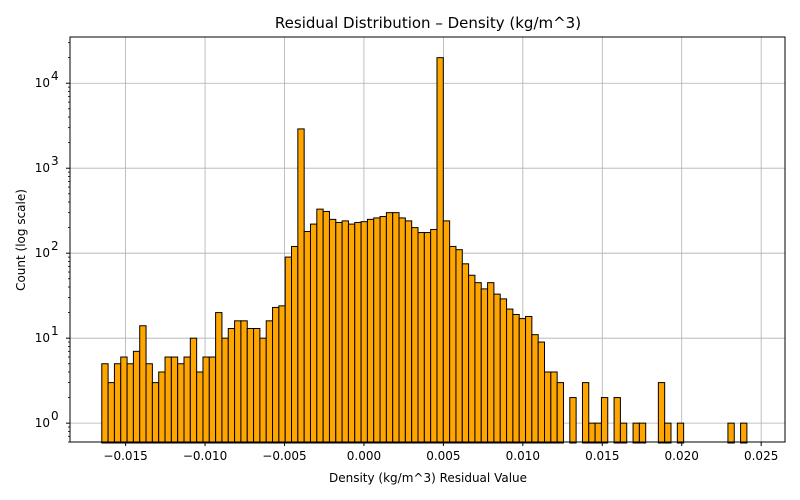 This screenshot has height=500, width=800. I want to click on x-tick-label: 0.025, so click(761, 456).